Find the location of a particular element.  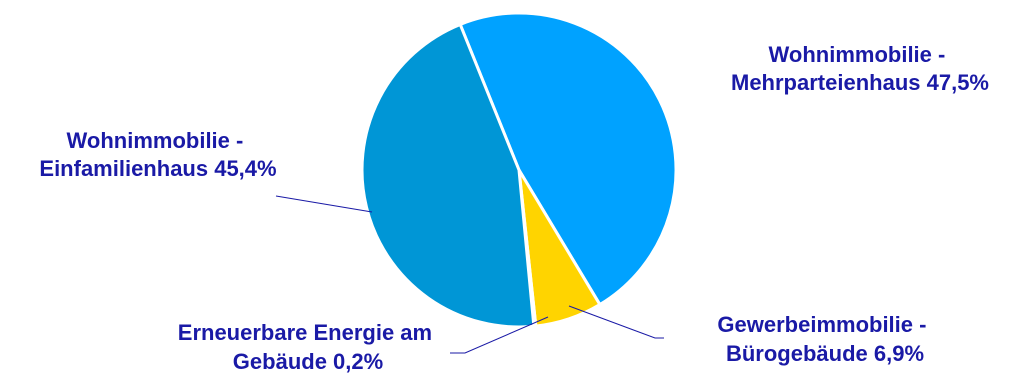

label-erneuerbare: Erneuerbare Energie am Gebäude 0,2% is located at coordinates (308, 347).